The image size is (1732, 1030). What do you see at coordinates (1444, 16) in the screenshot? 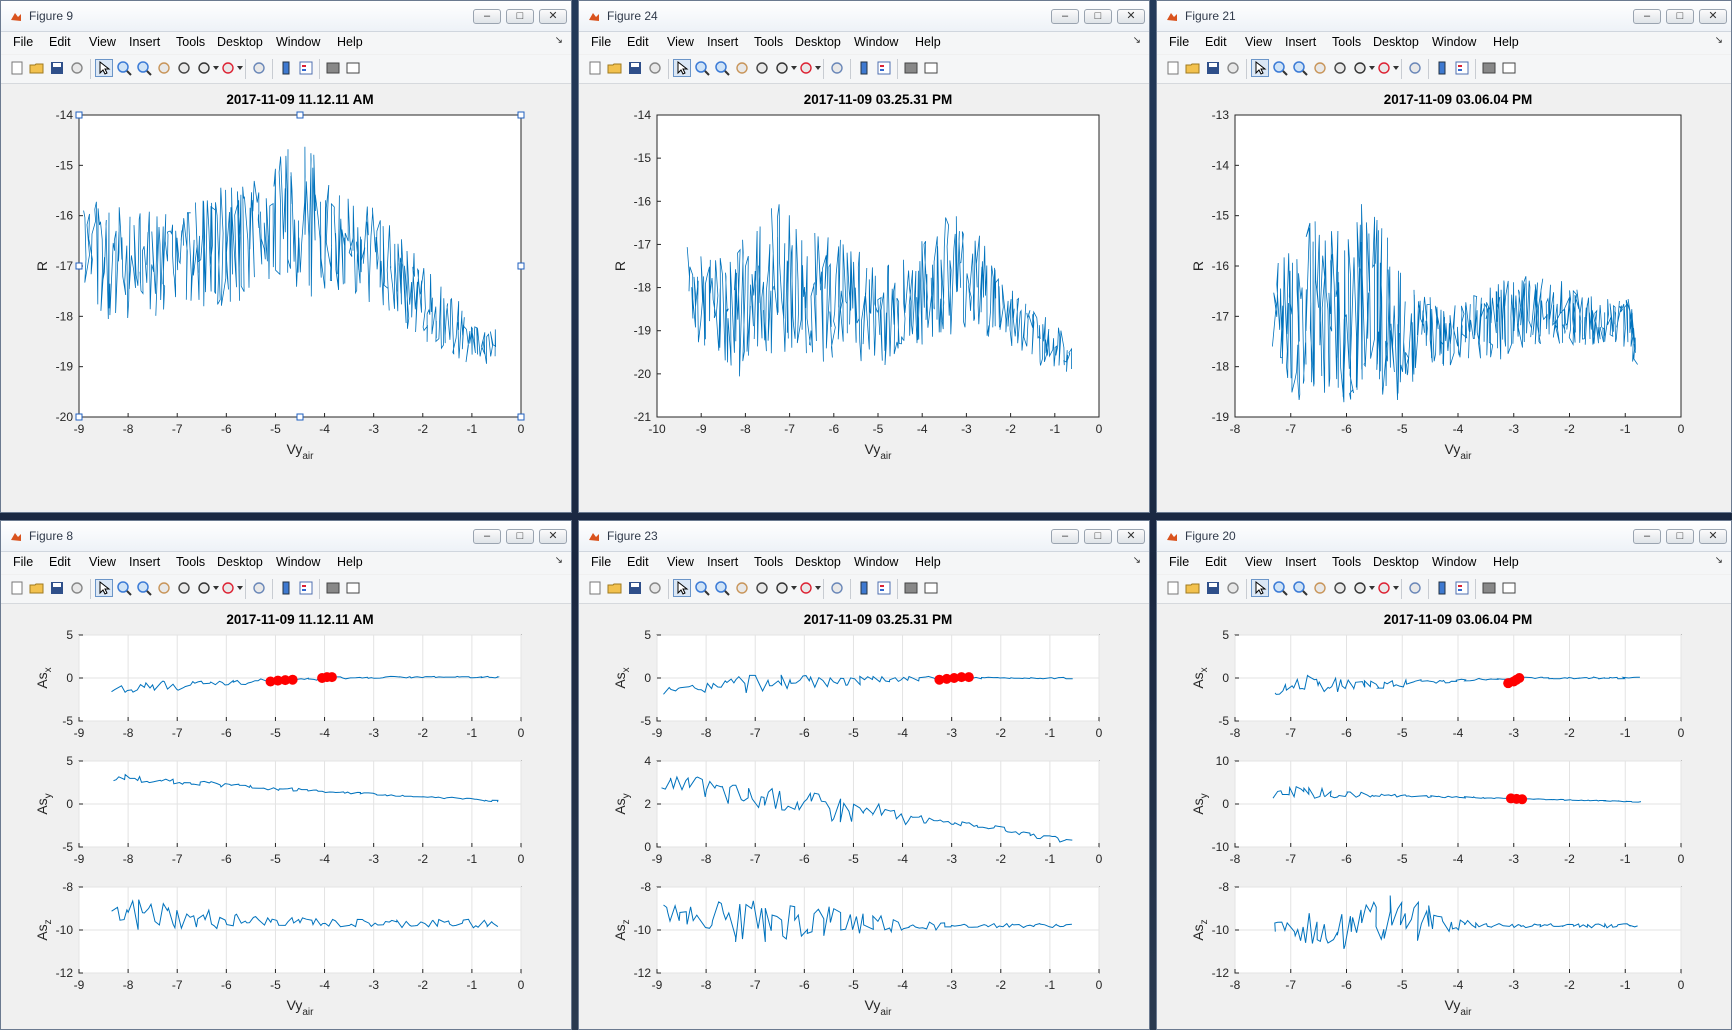
I see `title-bar: Figure 21 – □ ✕` at bounding box center [1444, 16].